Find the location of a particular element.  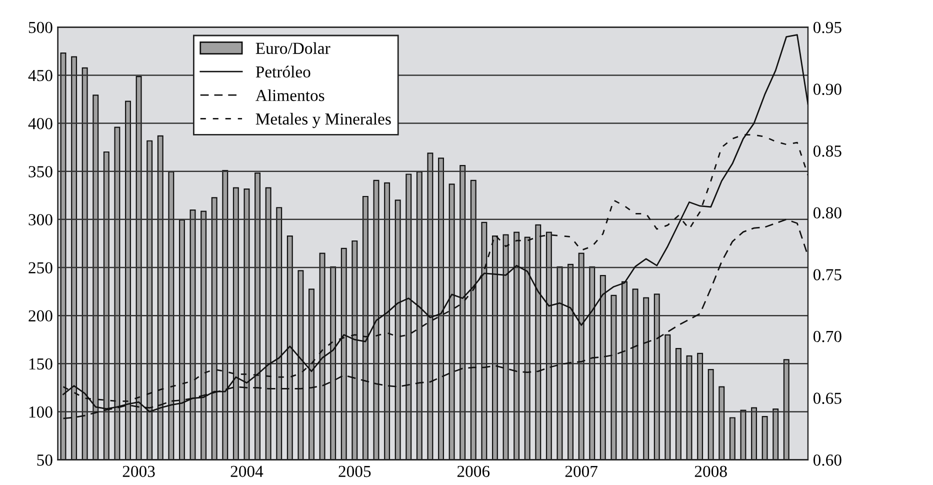

y-tick-label: 500 is located at coordinates (40, 28).